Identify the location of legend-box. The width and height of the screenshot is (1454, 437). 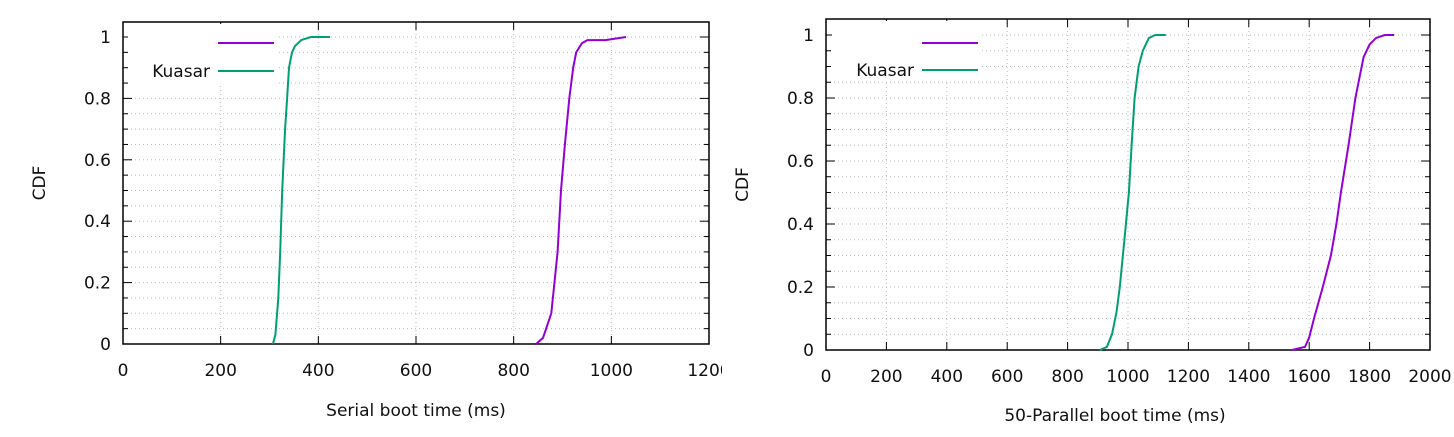
(203, 54).